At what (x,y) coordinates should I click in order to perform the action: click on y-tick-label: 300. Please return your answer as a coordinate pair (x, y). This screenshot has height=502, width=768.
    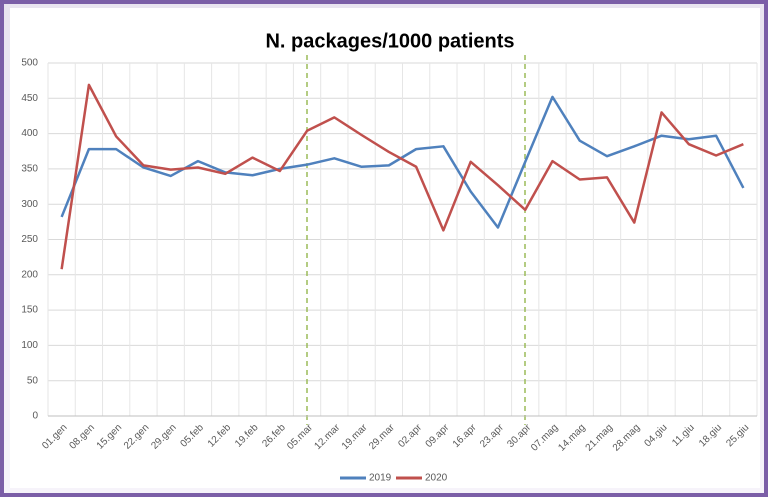
    Looking at the image, I should click on (29, 204).